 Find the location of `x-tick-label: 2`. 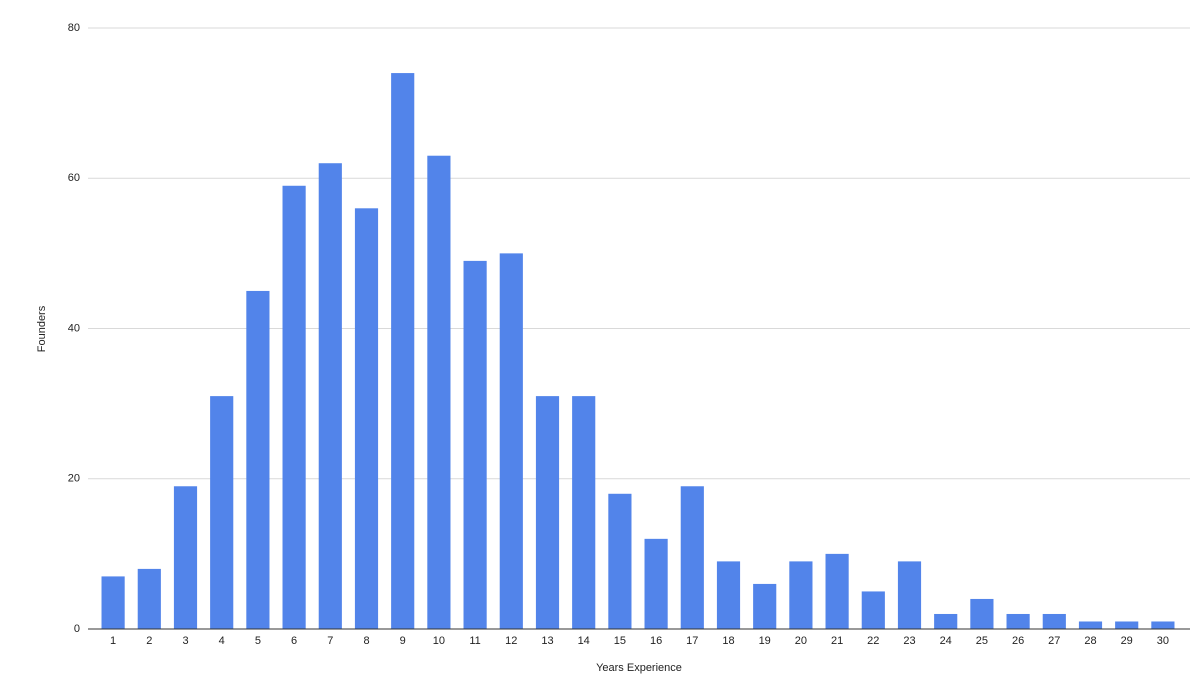

x-tick-label: 2 is located at coordinates (149, 641).